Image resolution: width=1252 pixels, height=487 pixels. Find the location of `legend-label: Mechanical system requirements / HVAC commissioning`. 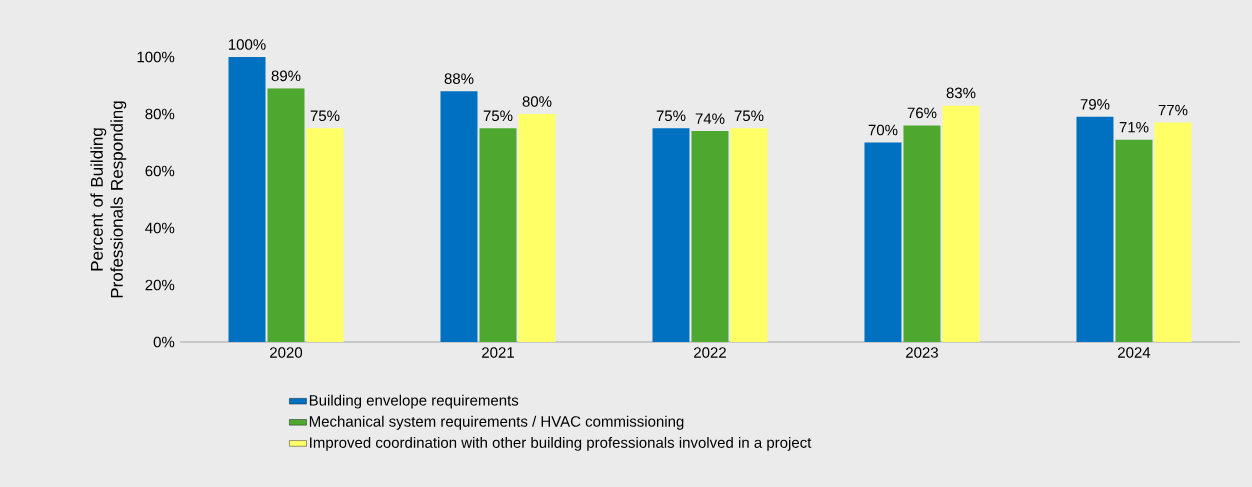

legend-label: Mechanical system requirements / HVAC commissioning is located at coordinates (496, 422).